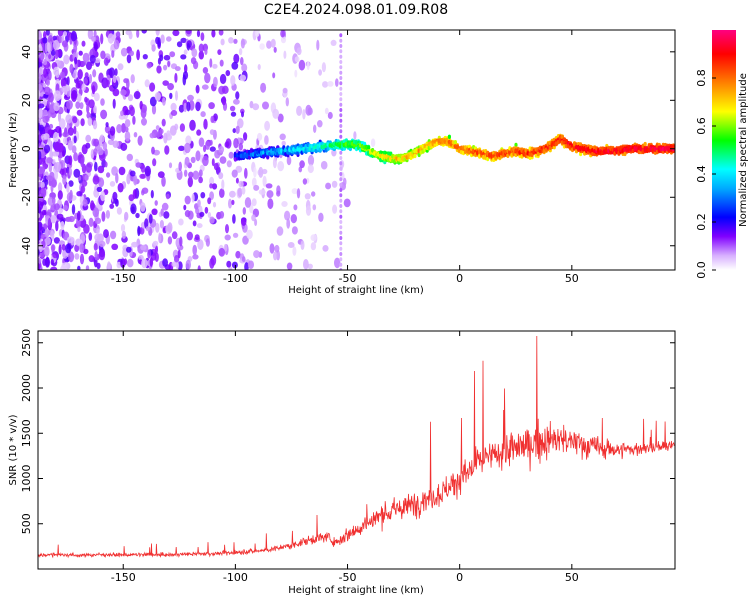 The height and width of the screenshot is (600, 750). I want to click on tick-label: -50, so click(348, 577).